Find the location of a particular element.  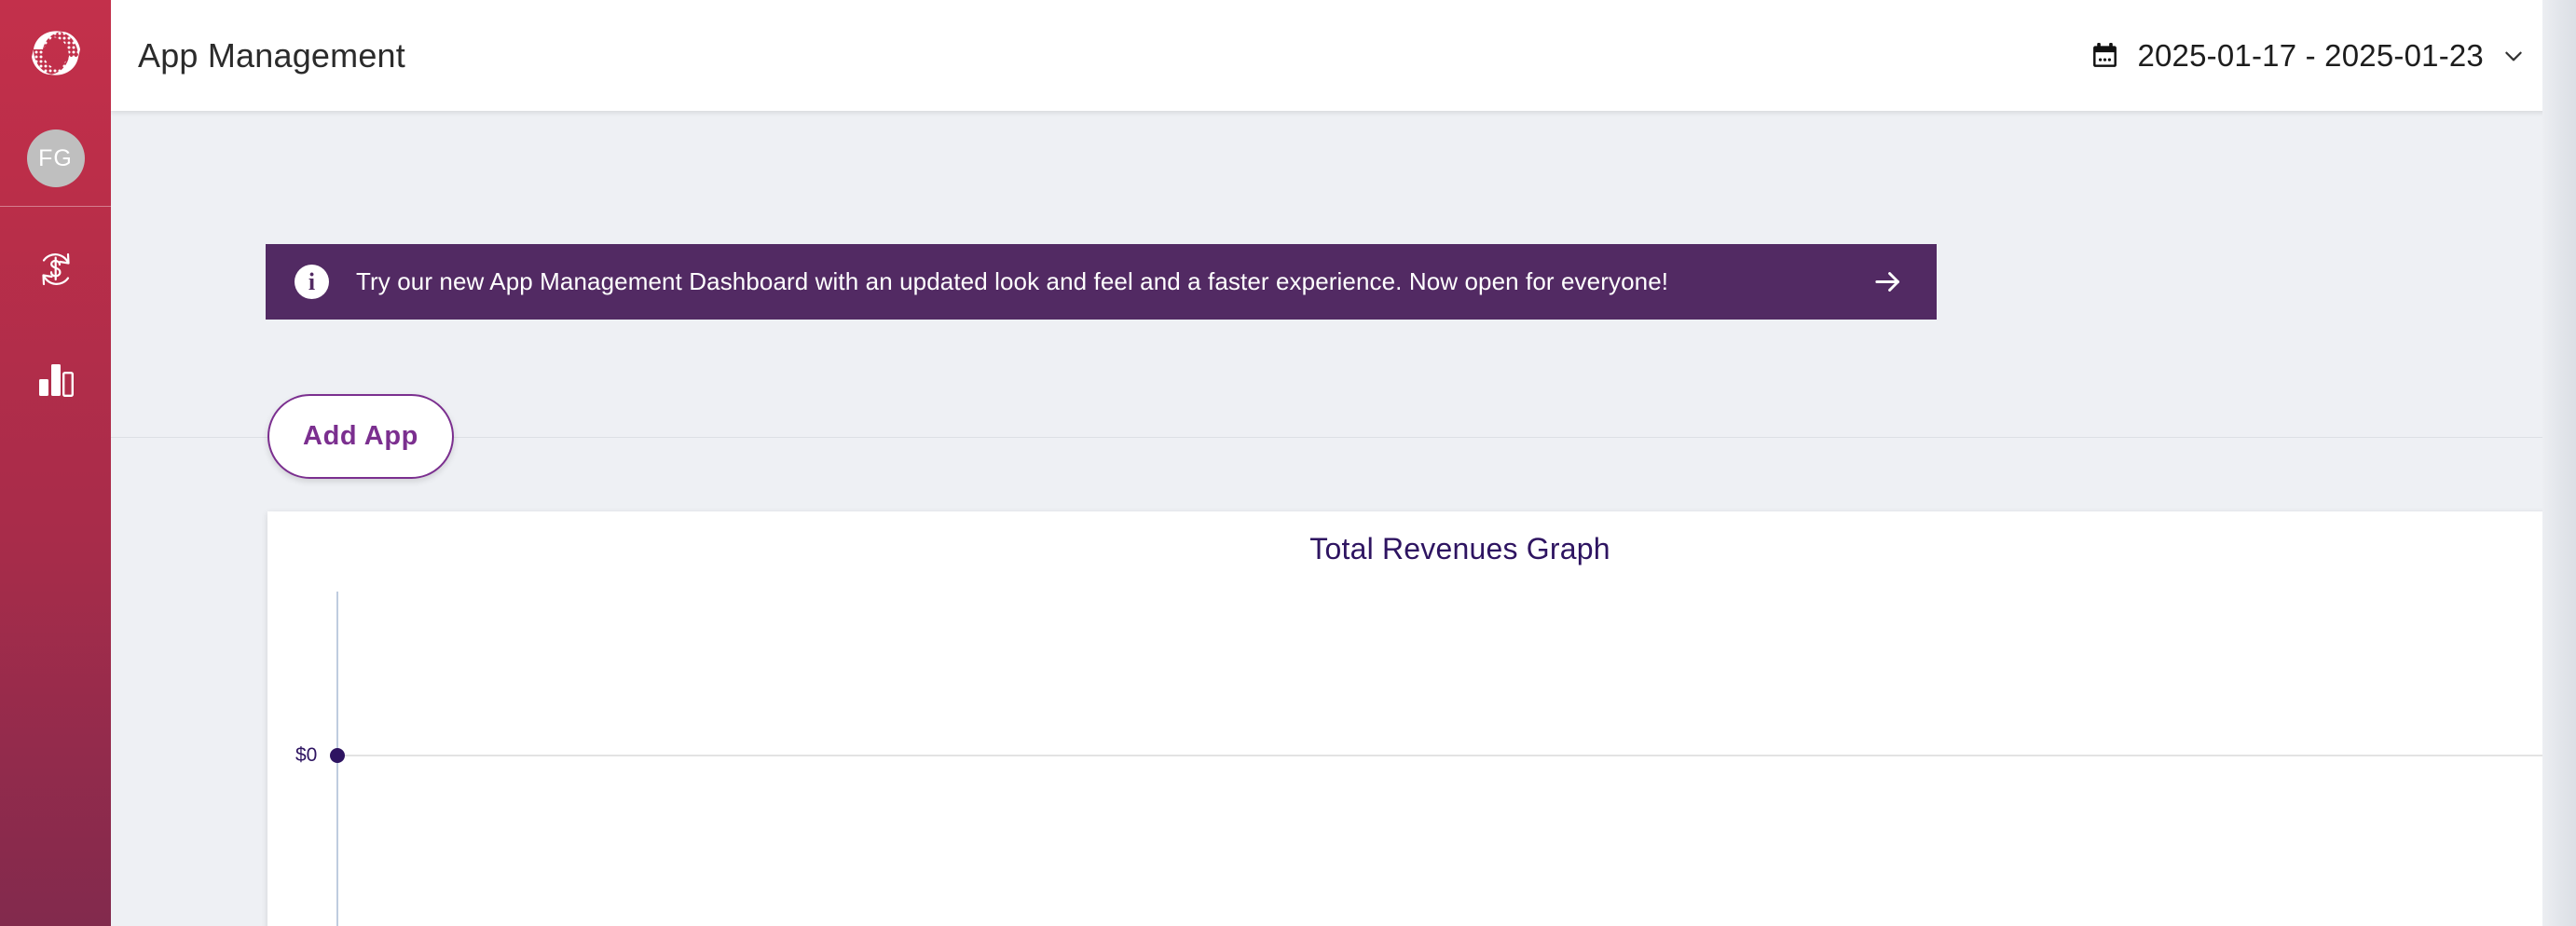

brand-logo-icon is located at coordinates (56, 55).